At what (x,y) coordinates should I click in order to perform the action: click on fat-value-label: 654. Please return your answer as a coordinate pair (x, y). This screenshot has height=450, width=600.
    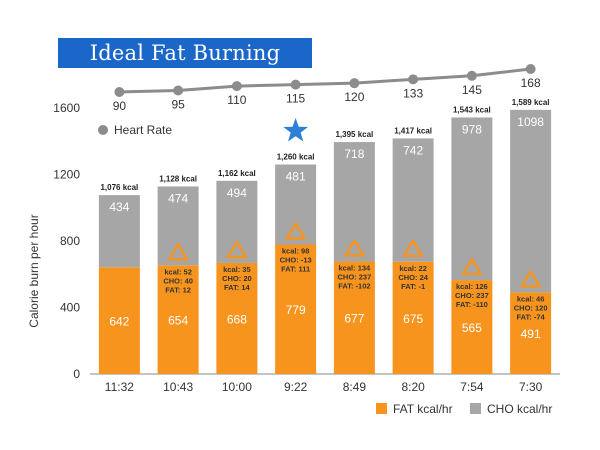
    Looking at the image, I should click on (178, 321).